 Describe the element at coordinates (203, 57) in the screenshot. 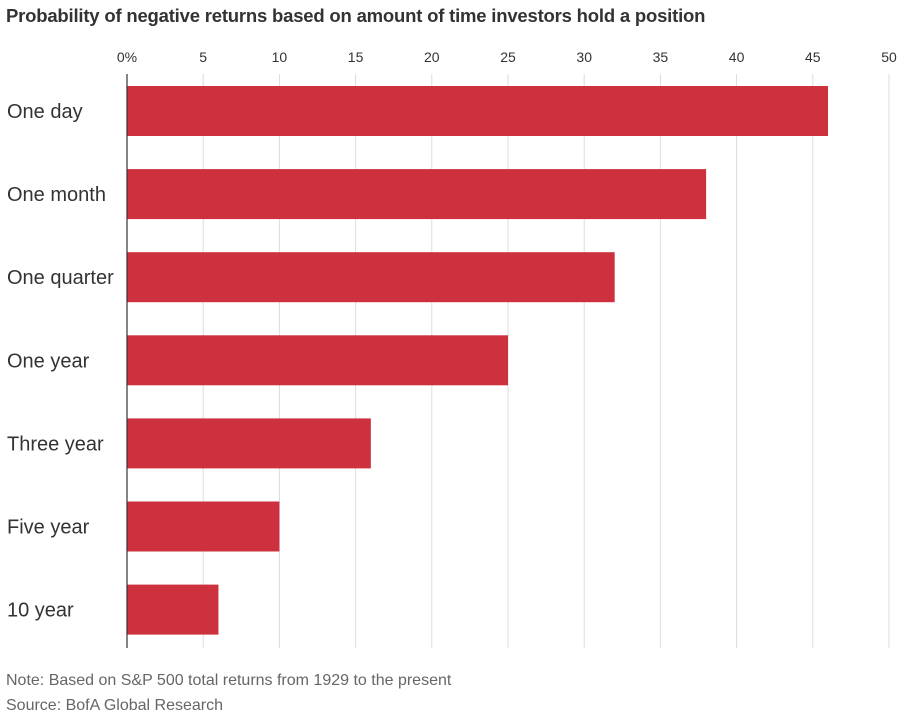

I see `x-tick-label: 5` at that location.